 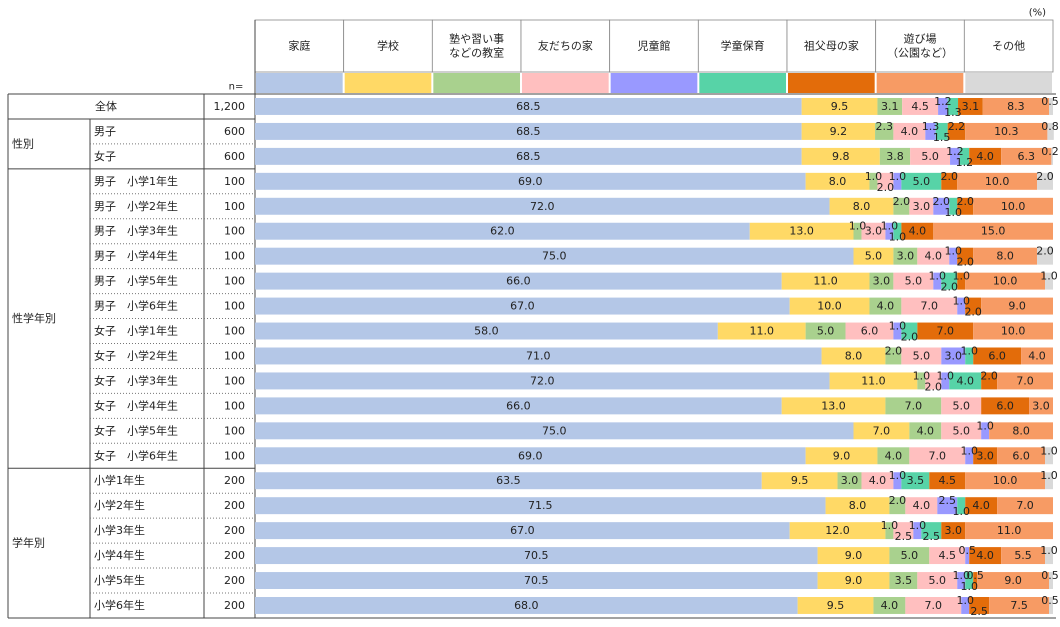 I want to click on data-label: 1.3, so click(x=953, y=112).